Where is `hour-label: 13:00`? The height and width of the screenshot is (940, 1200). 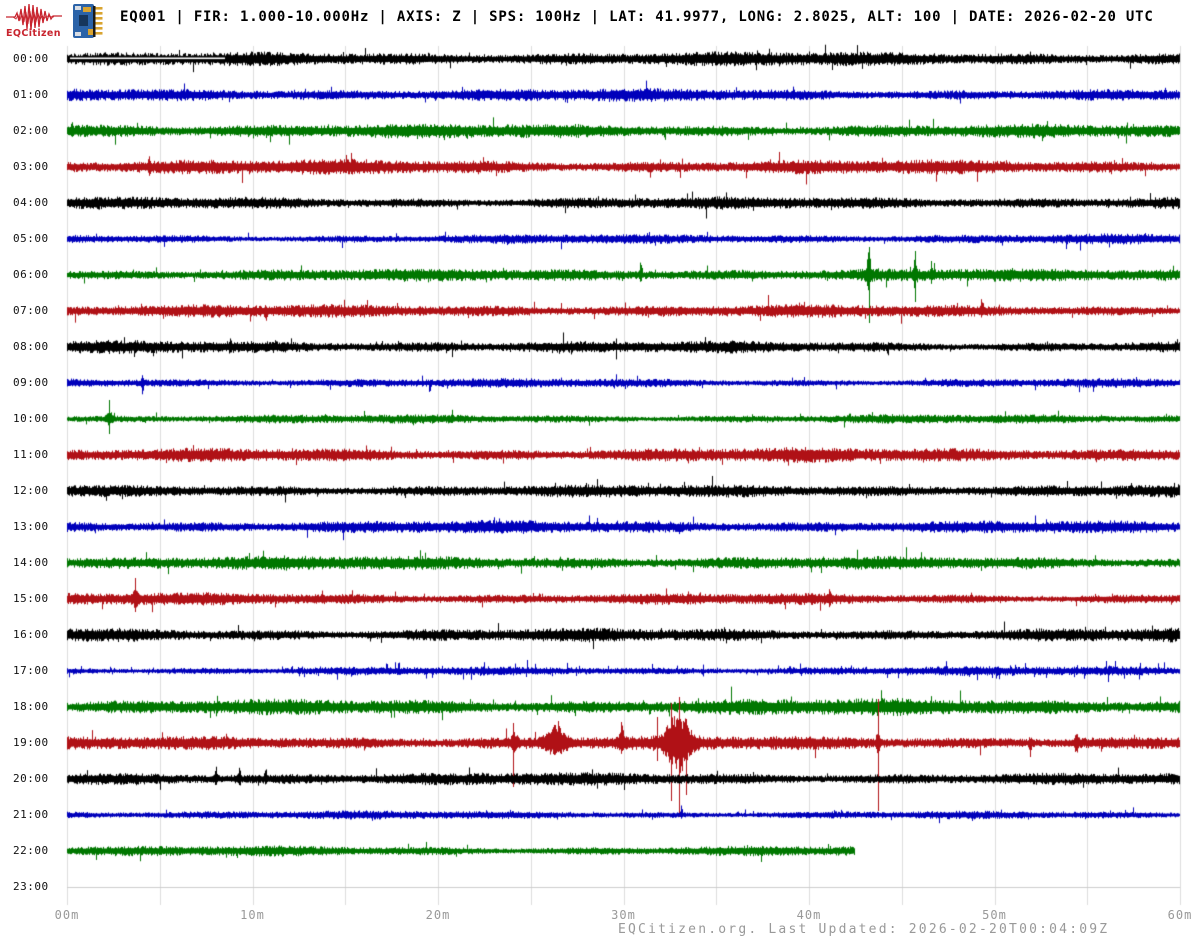 hour-label: 13:00 is located at coordinates (31, 526).